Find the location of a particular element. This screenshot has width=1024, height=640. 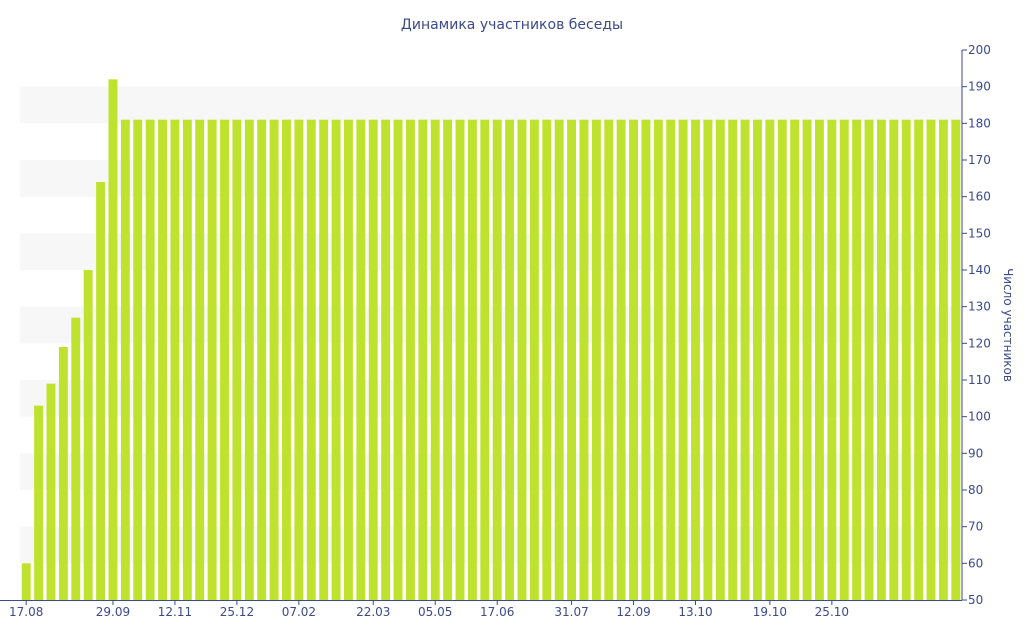

y-tick-label: 90 is located at coordinates (975, 453).